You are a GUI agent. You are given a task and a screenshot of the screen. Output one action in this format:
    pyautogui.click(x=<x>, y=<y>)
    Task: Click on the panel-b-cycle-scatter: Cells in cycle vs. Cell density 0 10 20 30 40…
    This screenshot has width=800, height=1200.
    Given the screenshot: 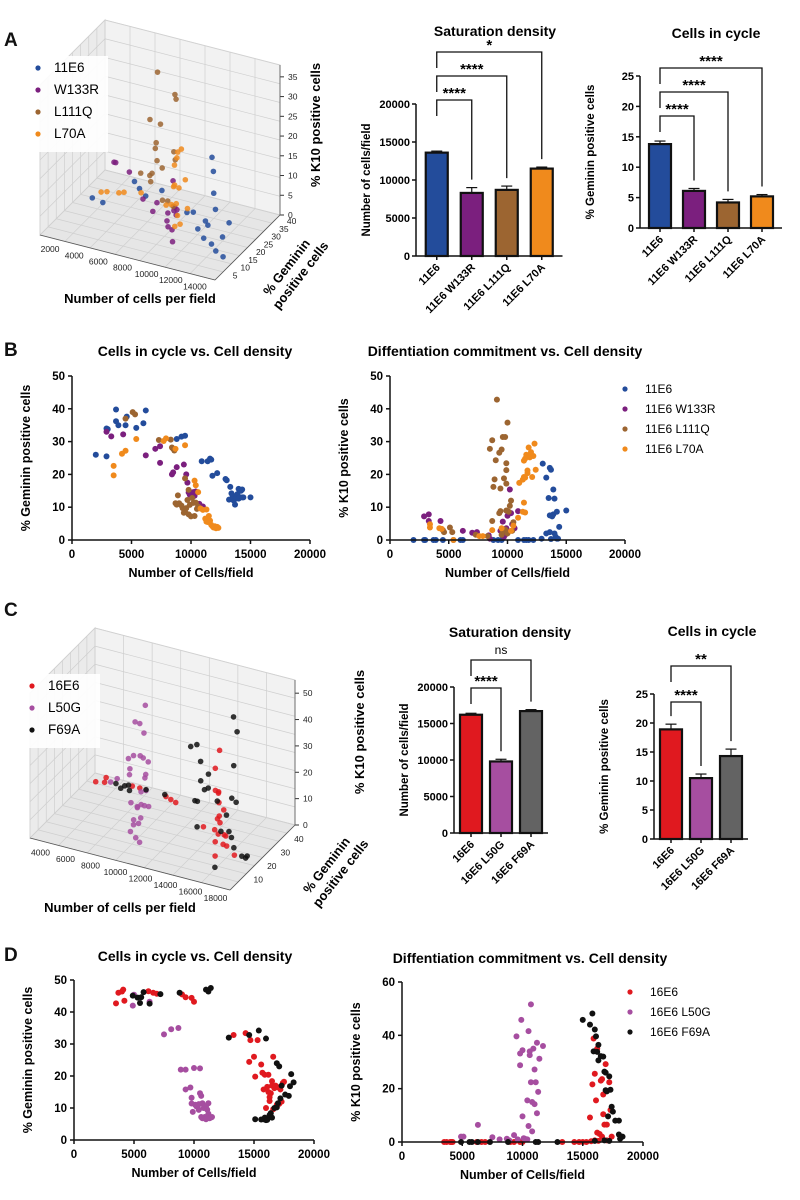 What is the action you would take?
    pyautogui.click(x=172, y=461)
    